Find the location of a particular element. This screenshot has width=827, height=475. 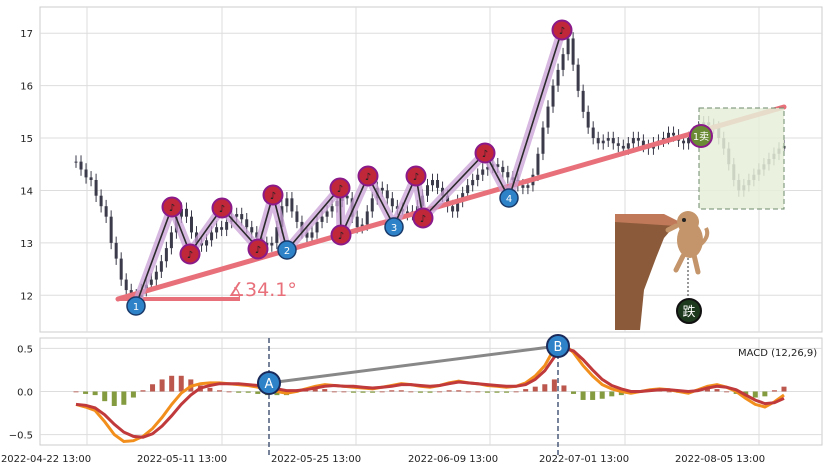

buy-marker is located at coordinates (287, 250).